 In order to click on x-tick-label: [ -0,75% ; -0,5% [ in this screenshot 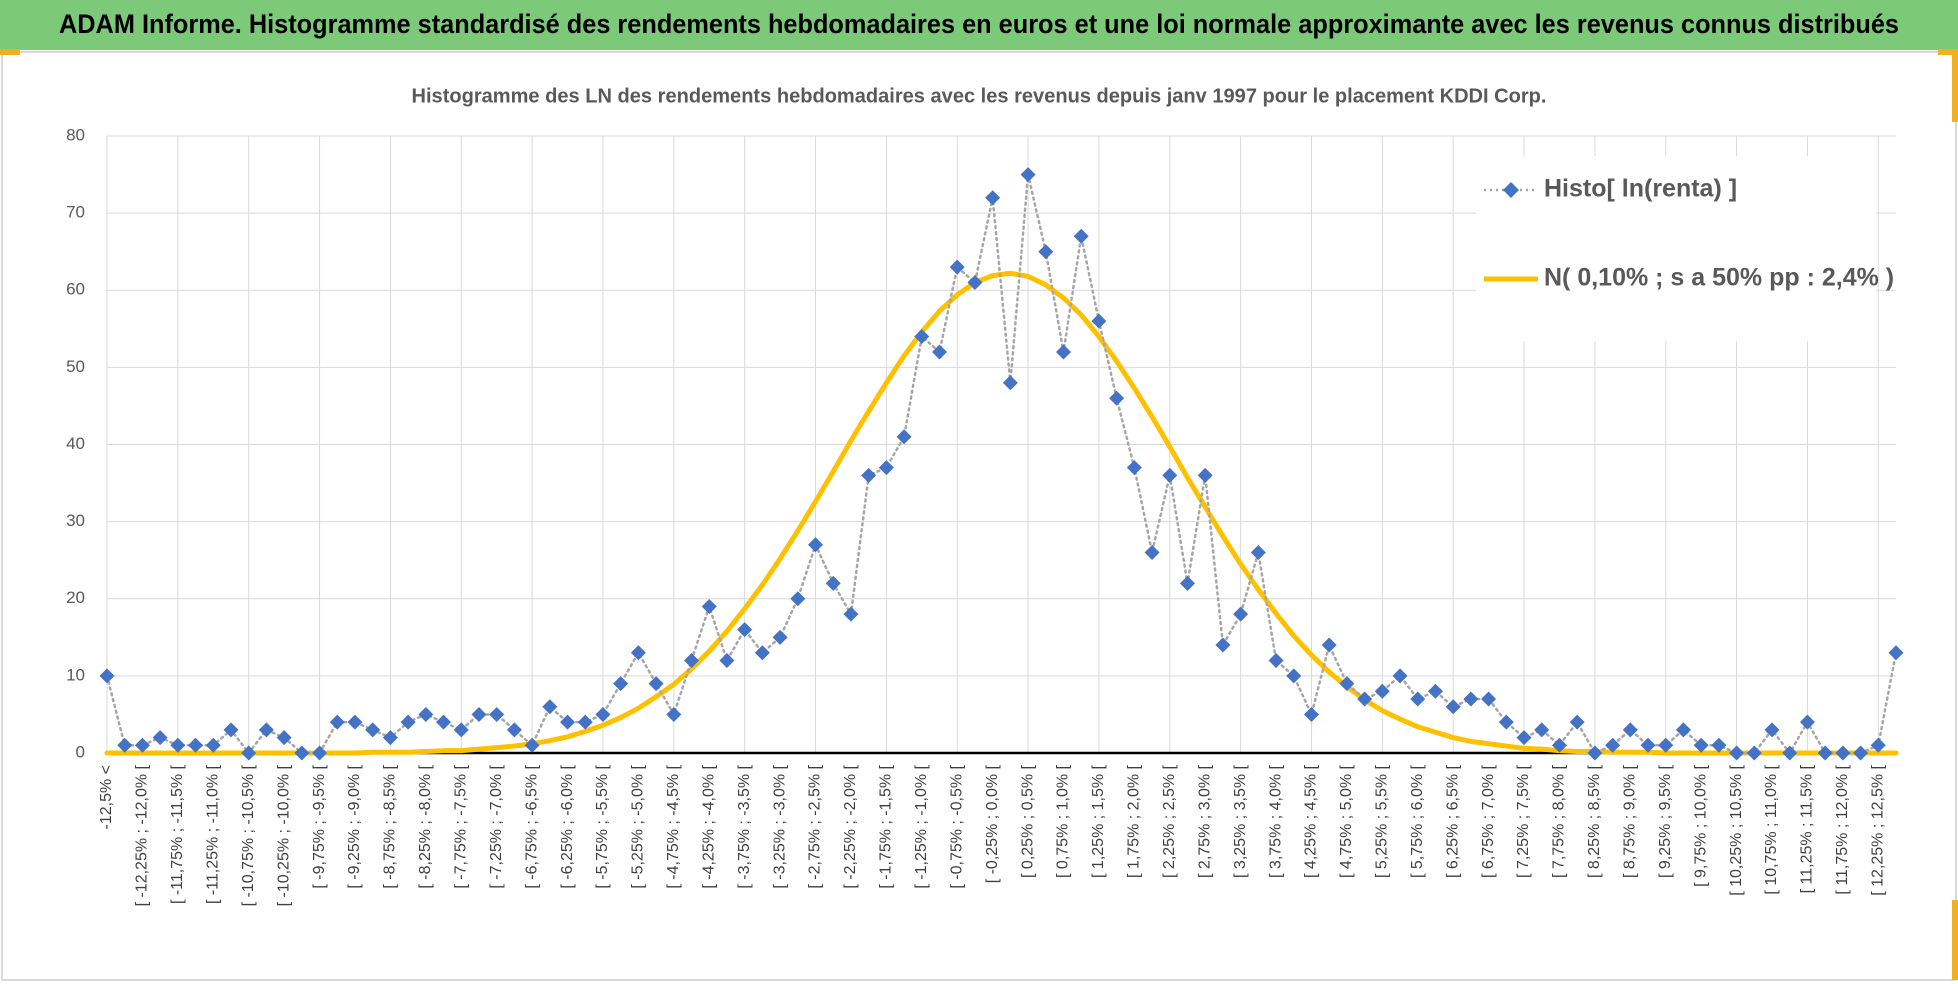, I will do `click(956, 826)`.